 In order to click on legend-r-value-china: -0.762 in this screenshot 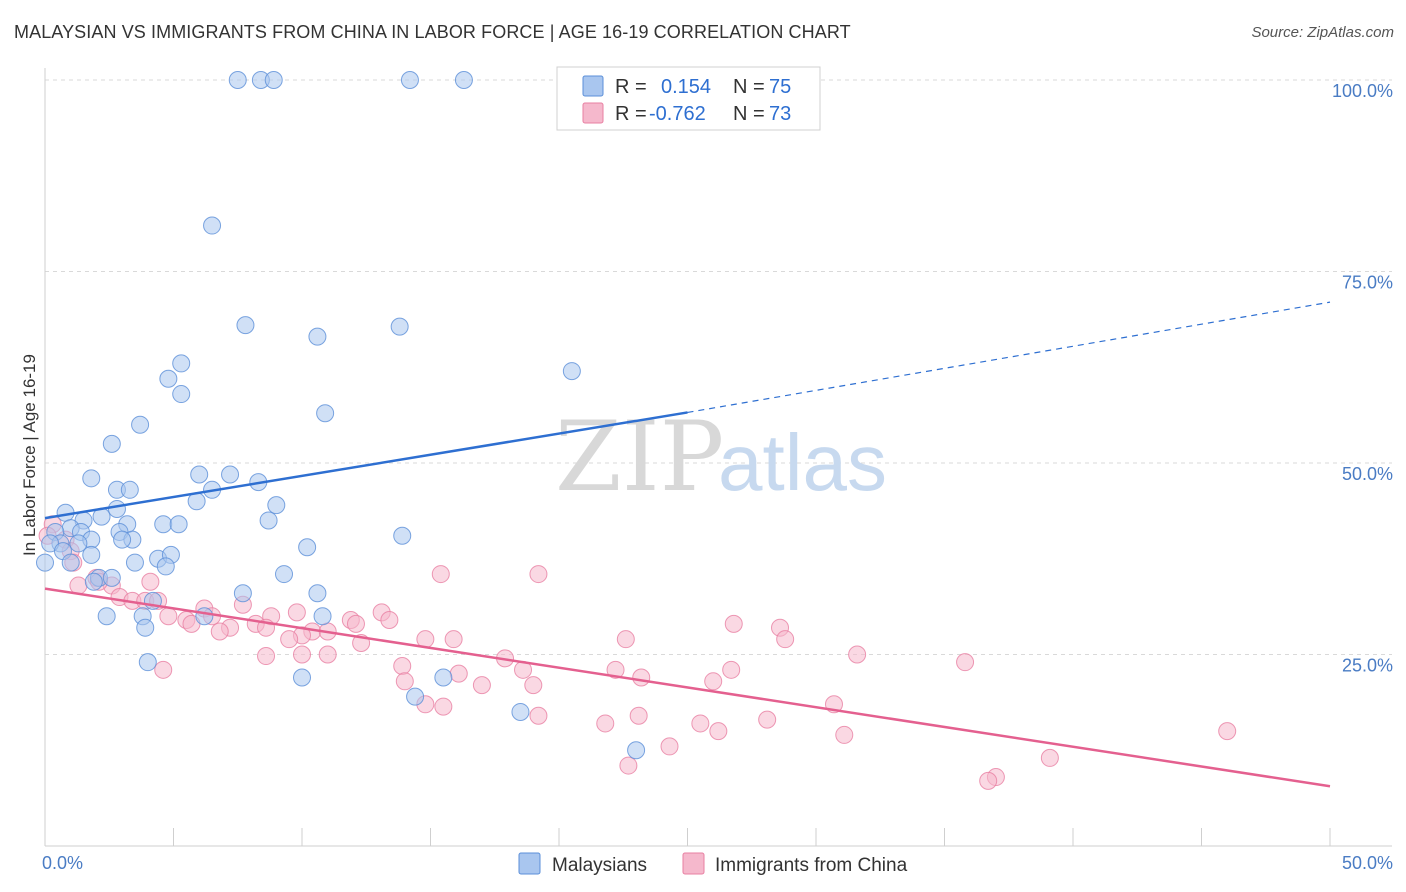, I will do `click(677, 114)`.